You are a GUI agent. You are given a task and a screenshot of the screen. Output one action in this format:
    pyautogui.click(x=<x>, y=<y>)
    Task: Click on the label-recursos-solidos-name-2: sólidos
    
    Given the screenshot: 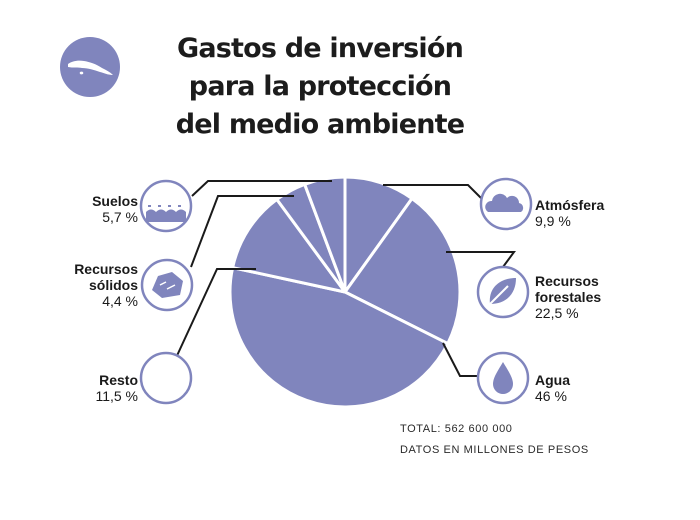 What is the action you would take?
    pyautogui.click(x=113, y=285)
    